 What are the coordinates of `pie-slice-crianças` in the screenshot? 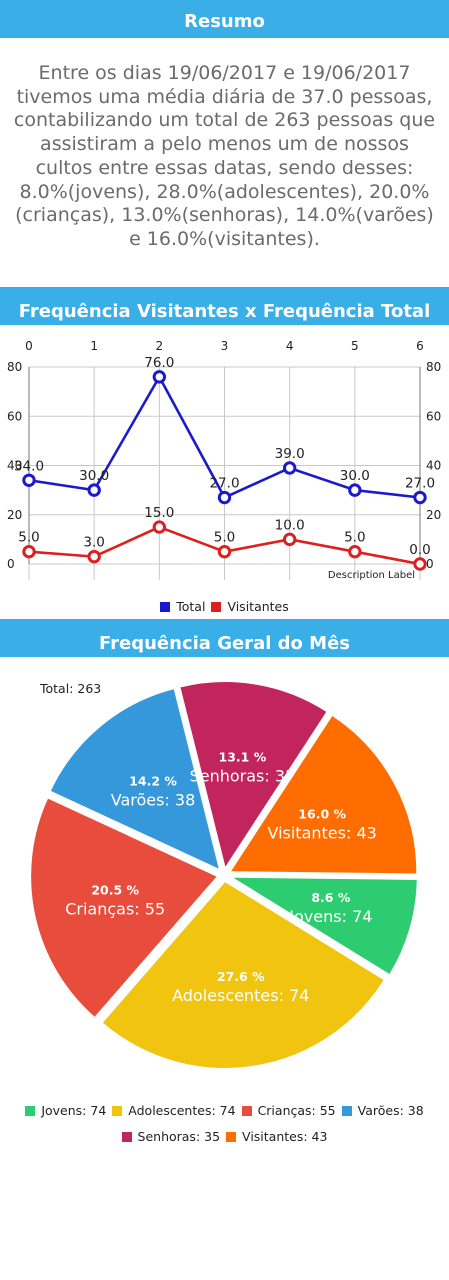 It's located at (124, 908).